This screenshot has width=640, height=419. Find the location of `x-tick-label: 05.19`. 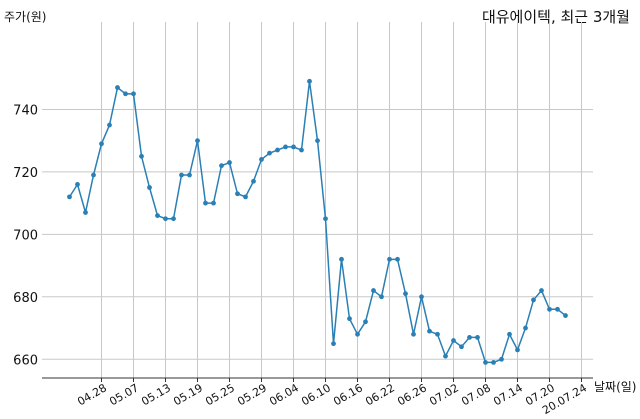

x-tick-label: 05.19 is located at coordinates (188, 394).